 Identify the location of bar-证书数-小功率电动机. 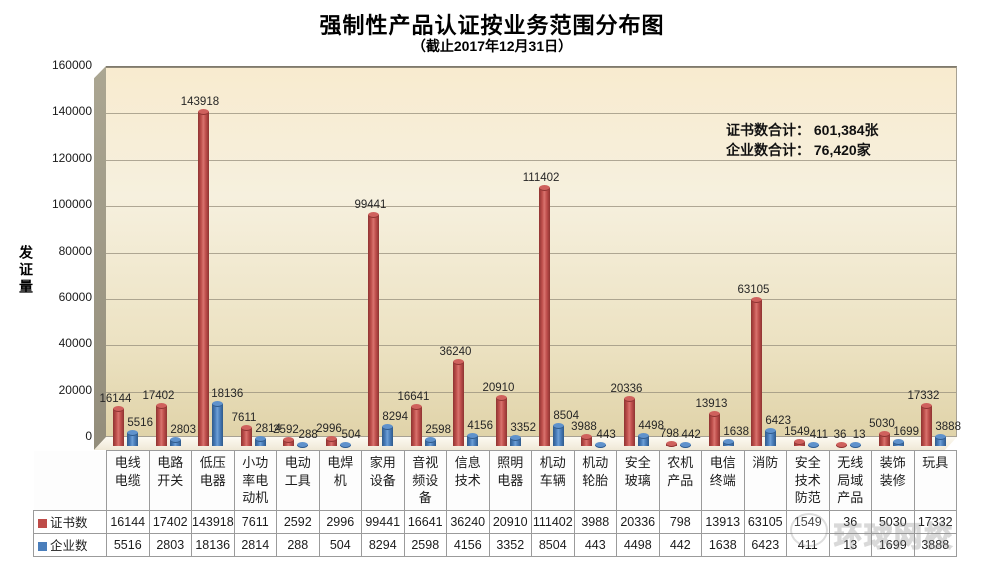
(246, 435).